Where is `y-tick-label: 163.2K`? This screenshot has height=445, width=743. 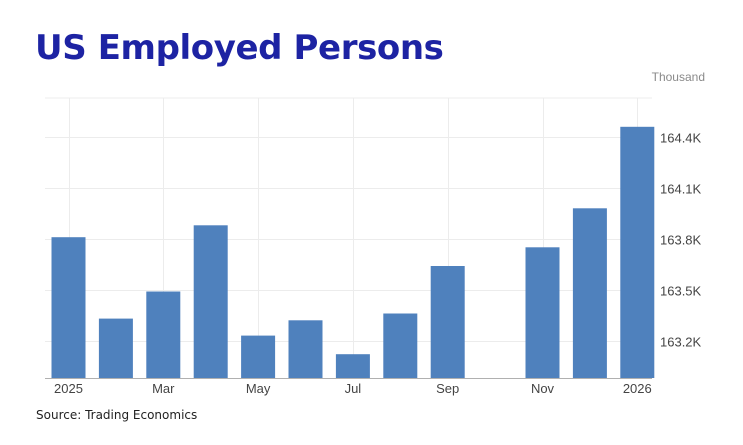 y-tick-label: 163.2K is located at coordinates (681, 342).